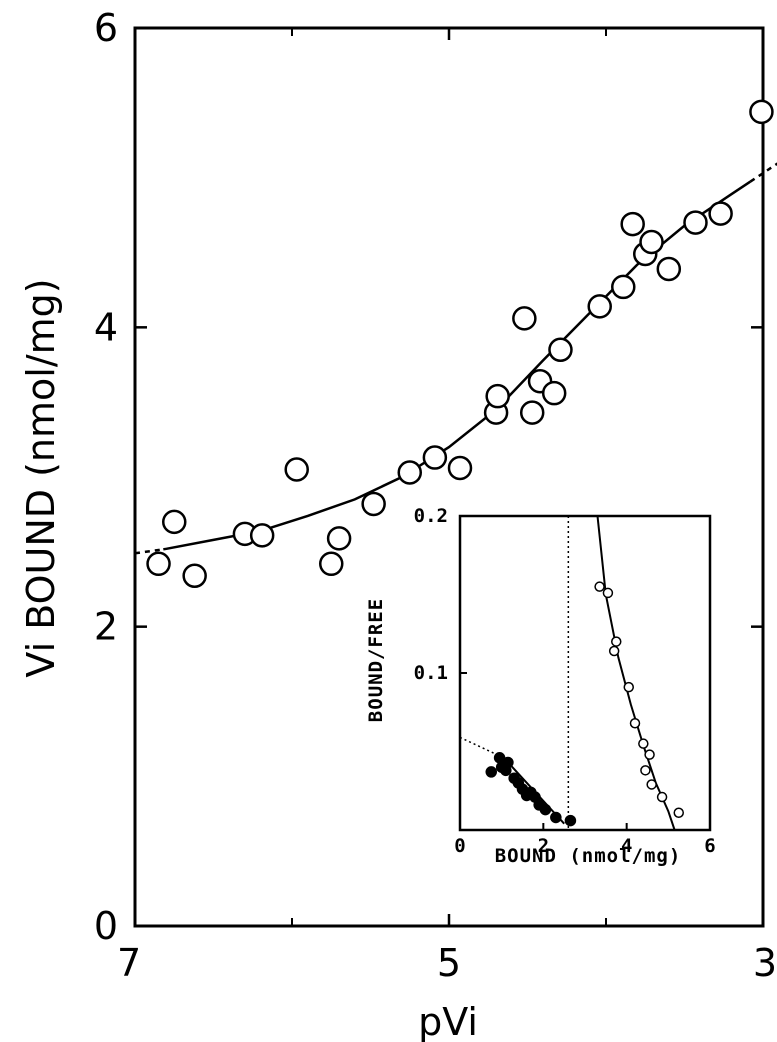 The height and width of the screenshot is (1042, 777). What do you see at coordinates (584, 704) in the screenshot?
I see `inset-data-points` at bounding box center [584, 704].